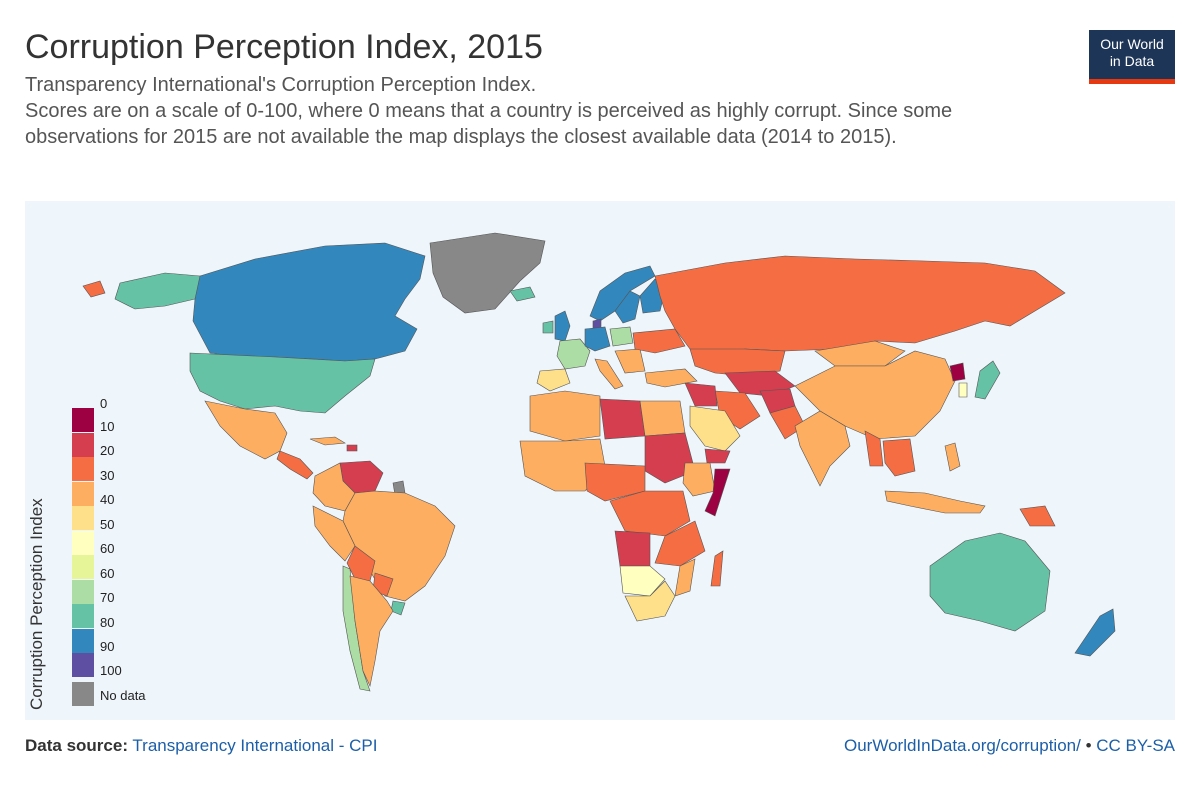 Image resolution: width=1200 pixels, height=800 pixels. What do you see at coordinates (717, 456) in the screenshot?
I see `country-yemen` at bounding box center [717, 456].